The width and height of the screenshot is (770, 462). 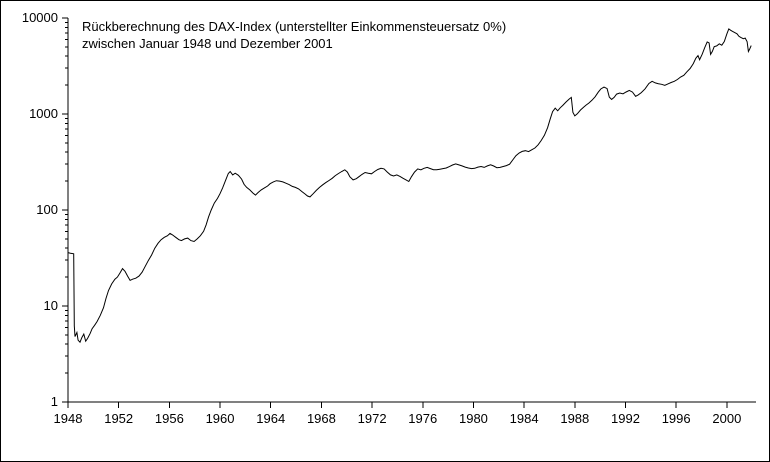 What do you see at coordinates (473, 418) in the screenshot?
I see `x-tick-label: 1980` at bounding box center [473, 418].